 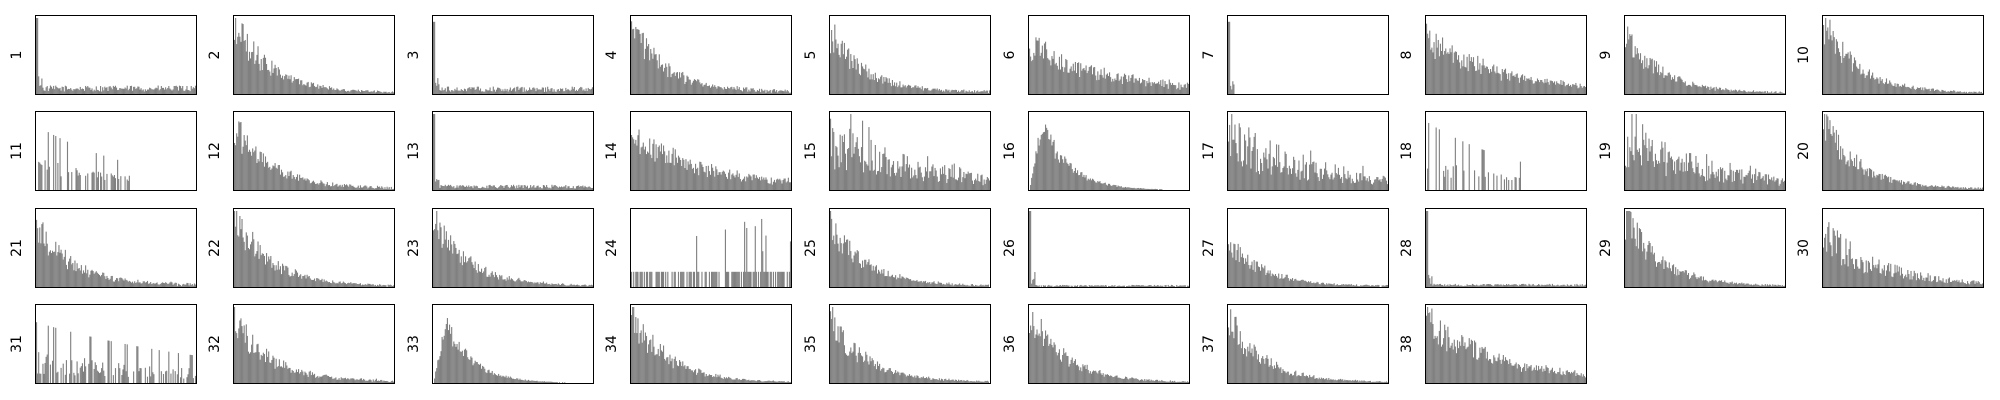 What do you see at coordinates (811, 55) in the screenshot?
I see `panel-label: 5` at bounding box center [811, 55].